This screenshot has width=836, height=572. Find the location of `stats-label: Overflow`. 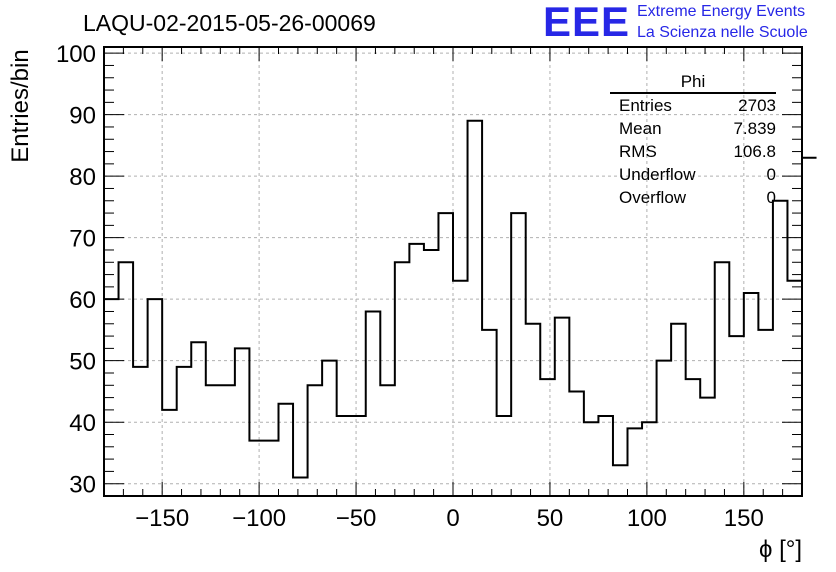

stats-label: Overflow is located at coordinates (653, 197).